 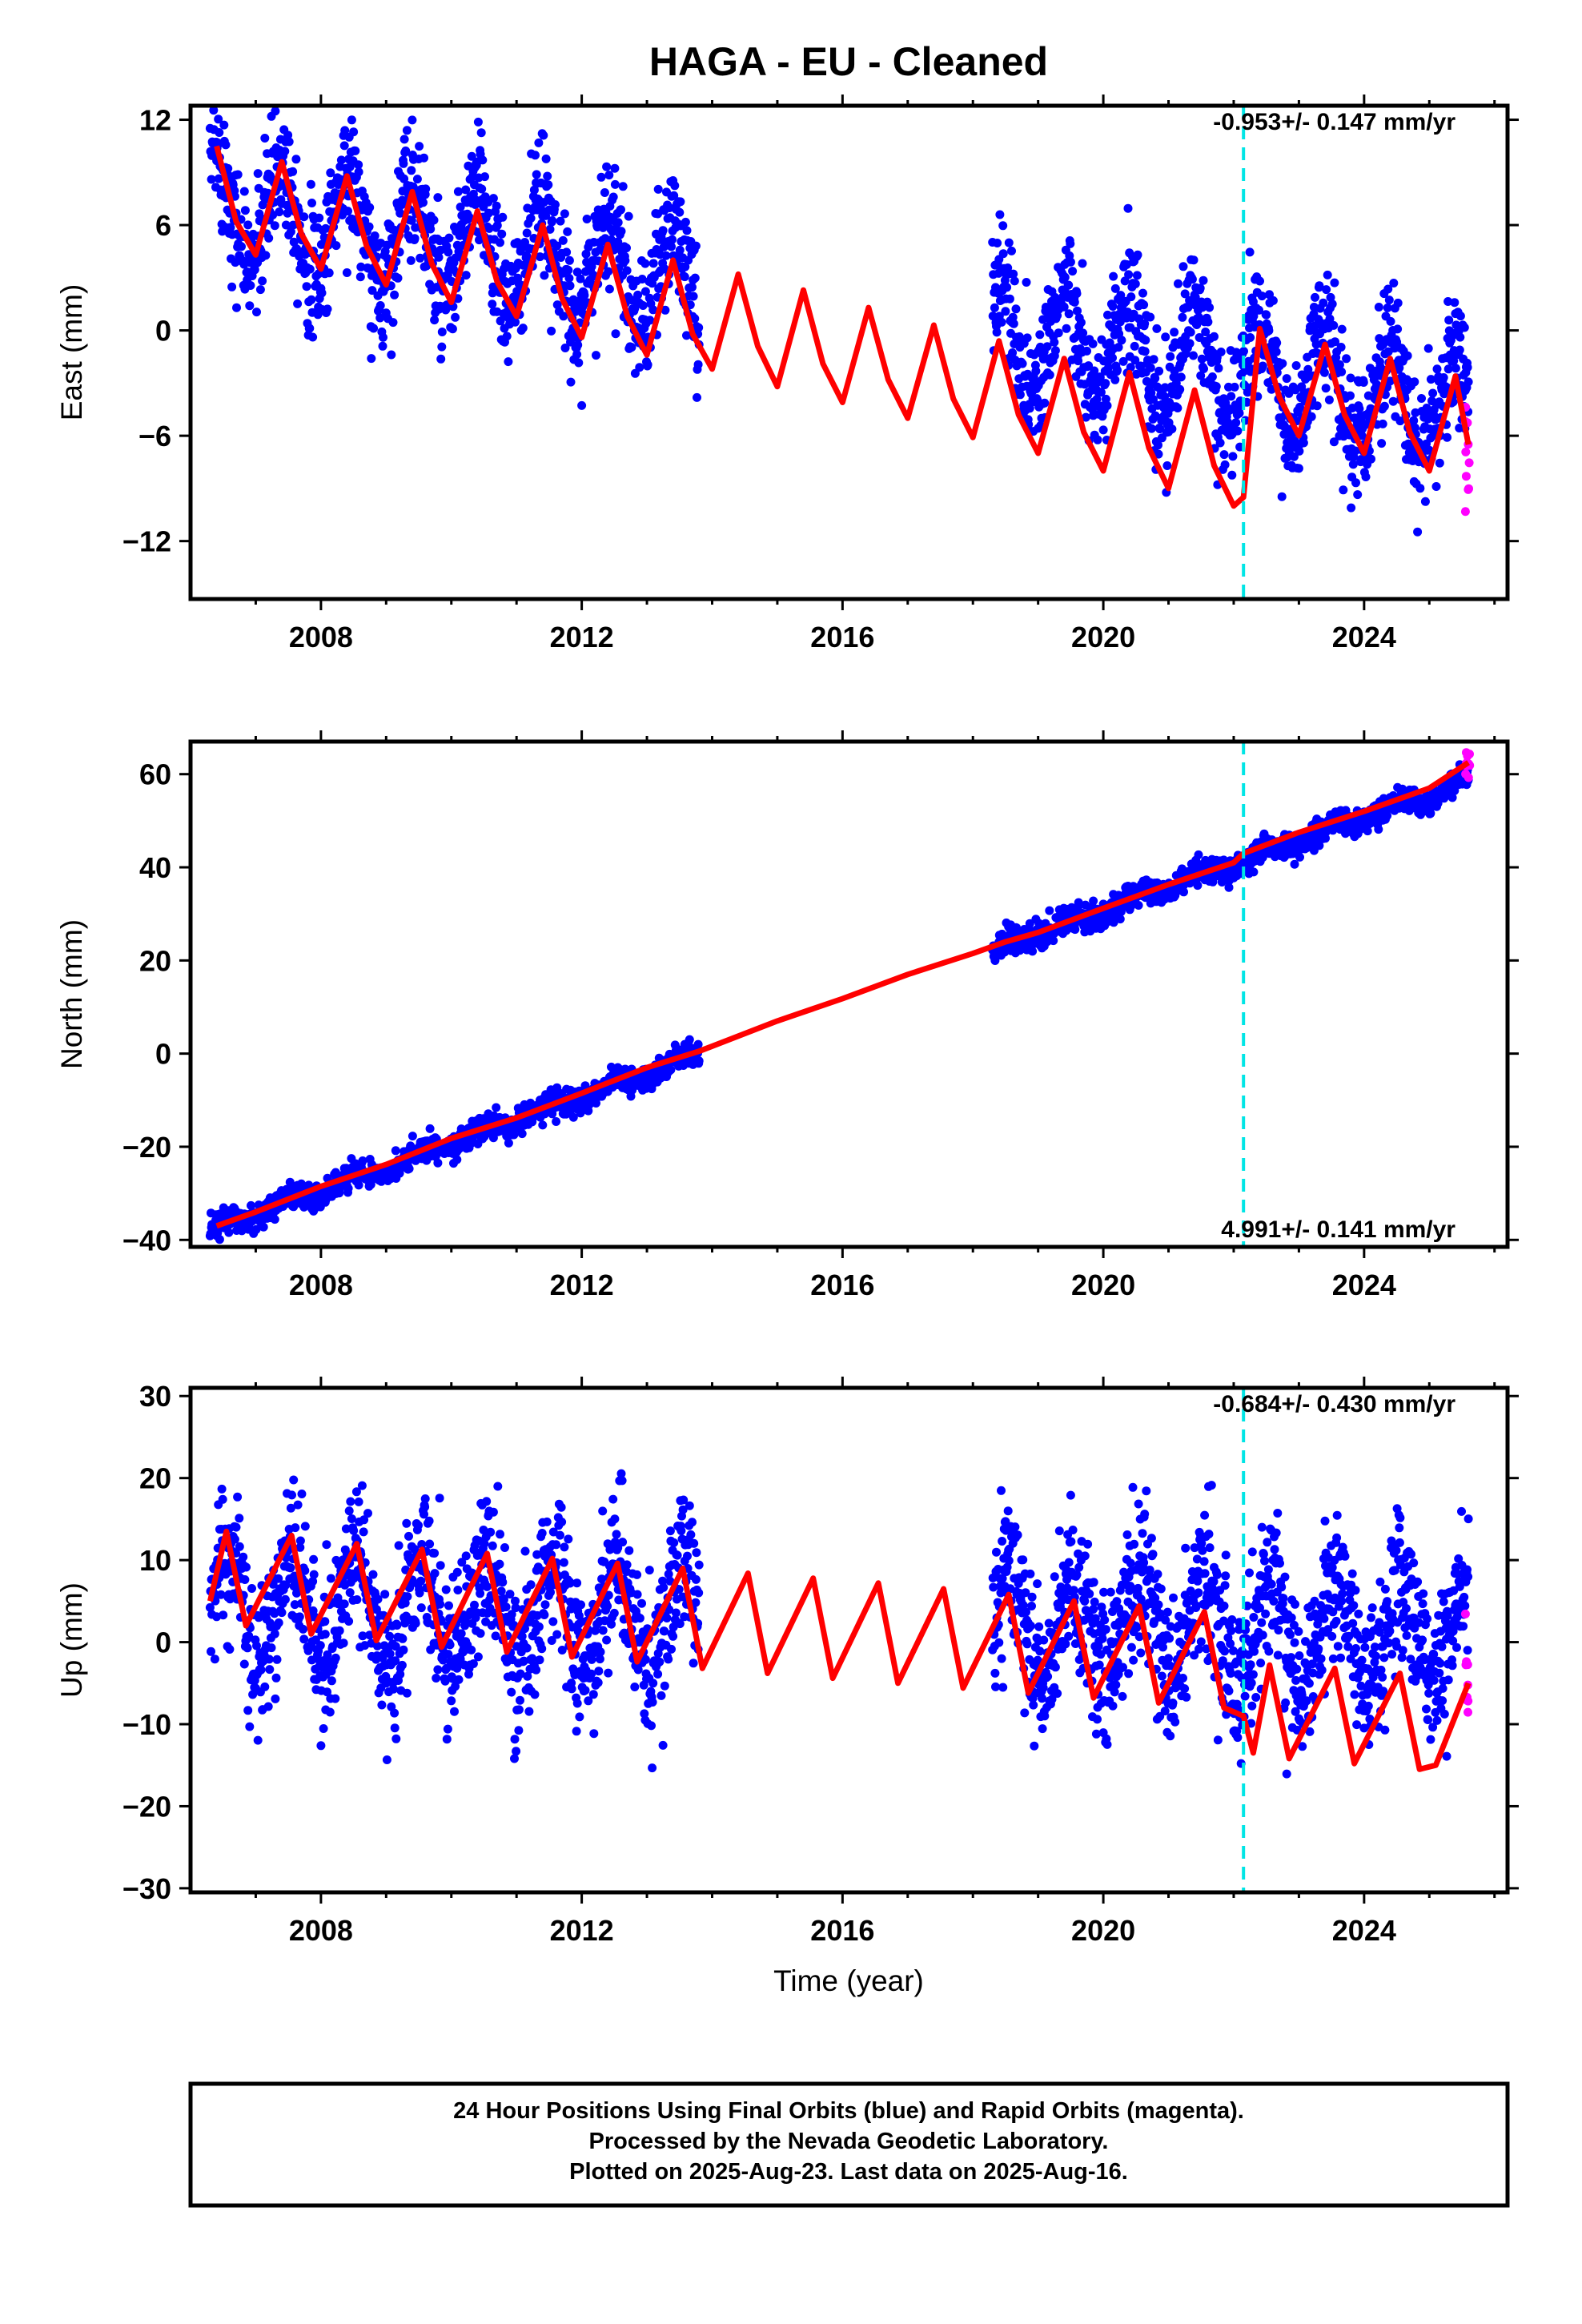 What do you see at coordinates (842, 1285) in the screenshot?
I see `x-tick-label: 2016` at bounding box center [842, 1285].